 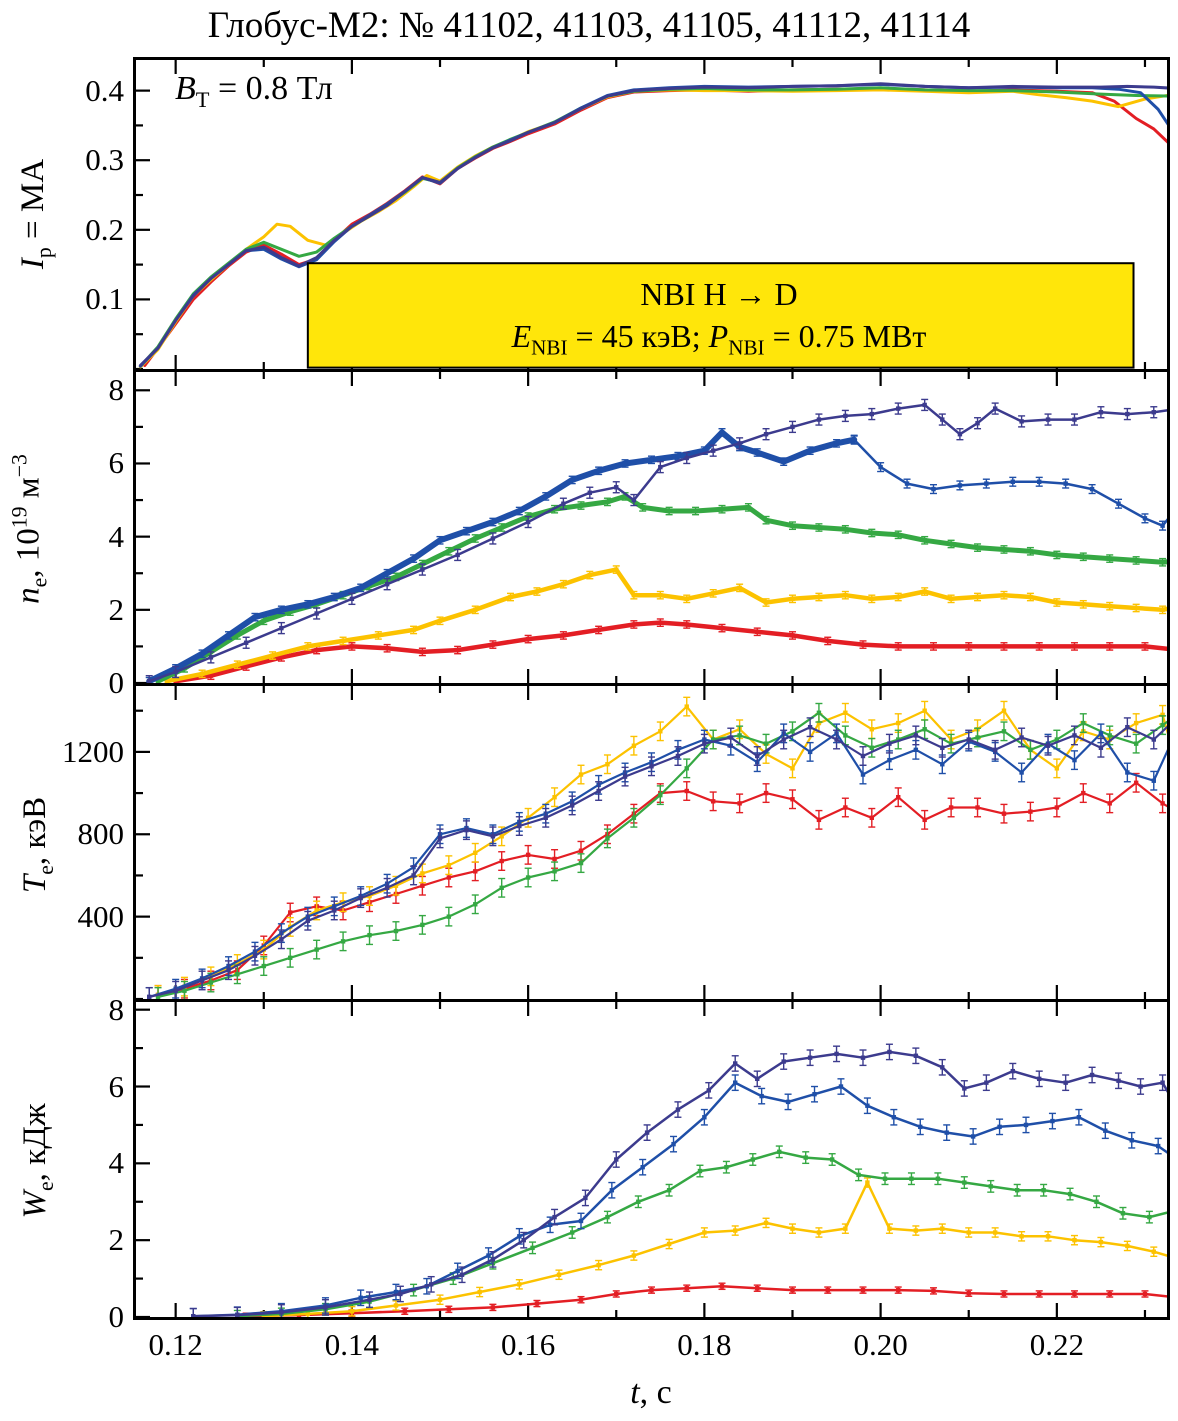 I want to click on y-tick-label: 0.4, so click(x=104, y=90).